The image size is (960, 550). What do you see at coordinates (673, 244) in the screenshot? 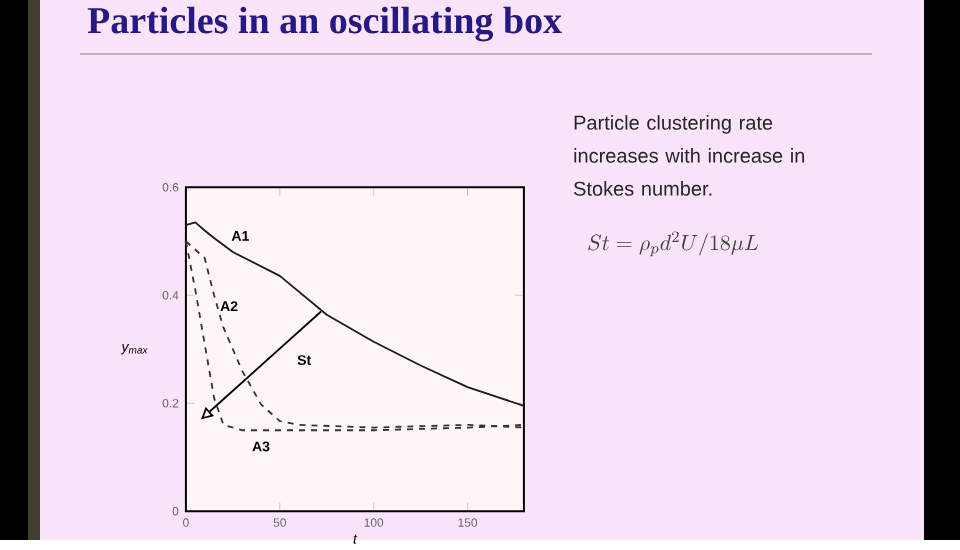
I see `text: $St = \rho_p d^2 U / 18 \mu L$` at bounding box center [673, 244].